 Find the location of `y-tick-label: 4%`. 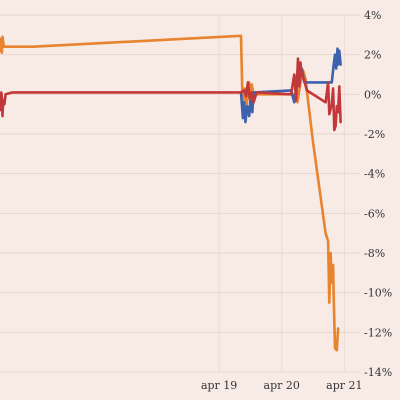

y-tick-label: 4% is located at coordinates (372, 15).